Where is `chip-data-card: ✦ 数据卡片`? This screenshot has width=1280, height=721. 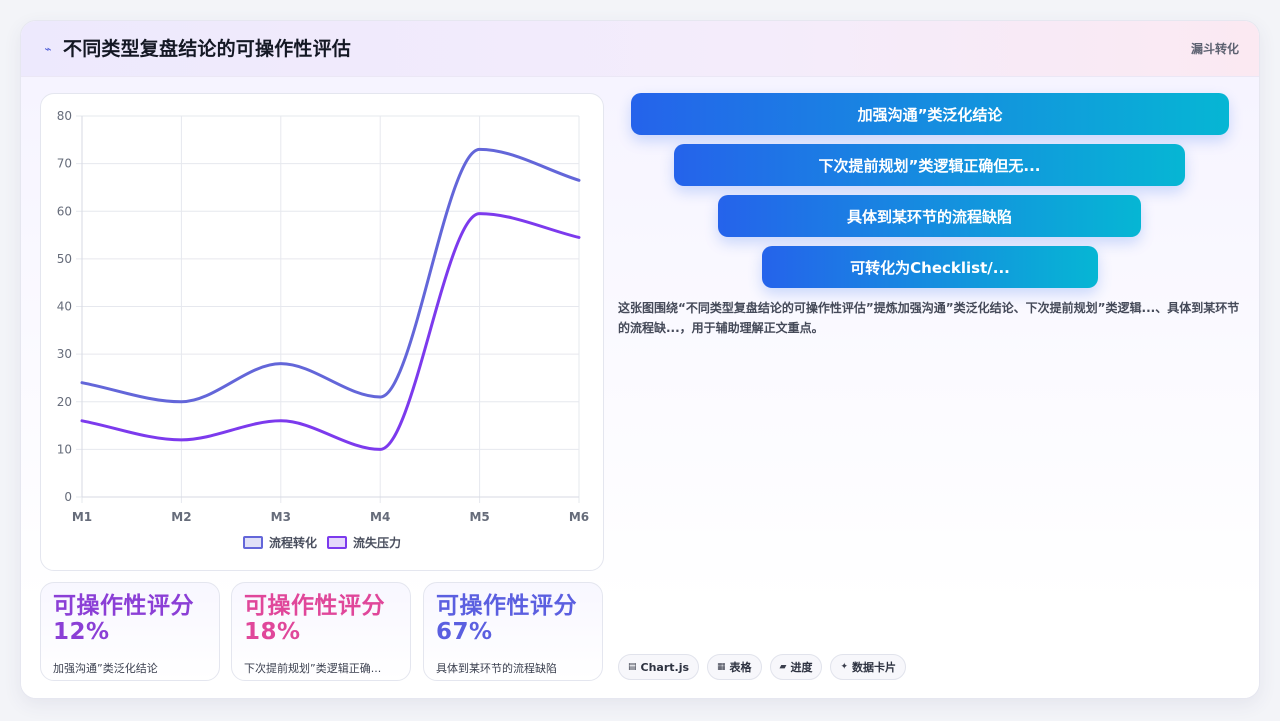
chip-data-card: ✦ 数据卡片 is located at coordinates (868, 667).